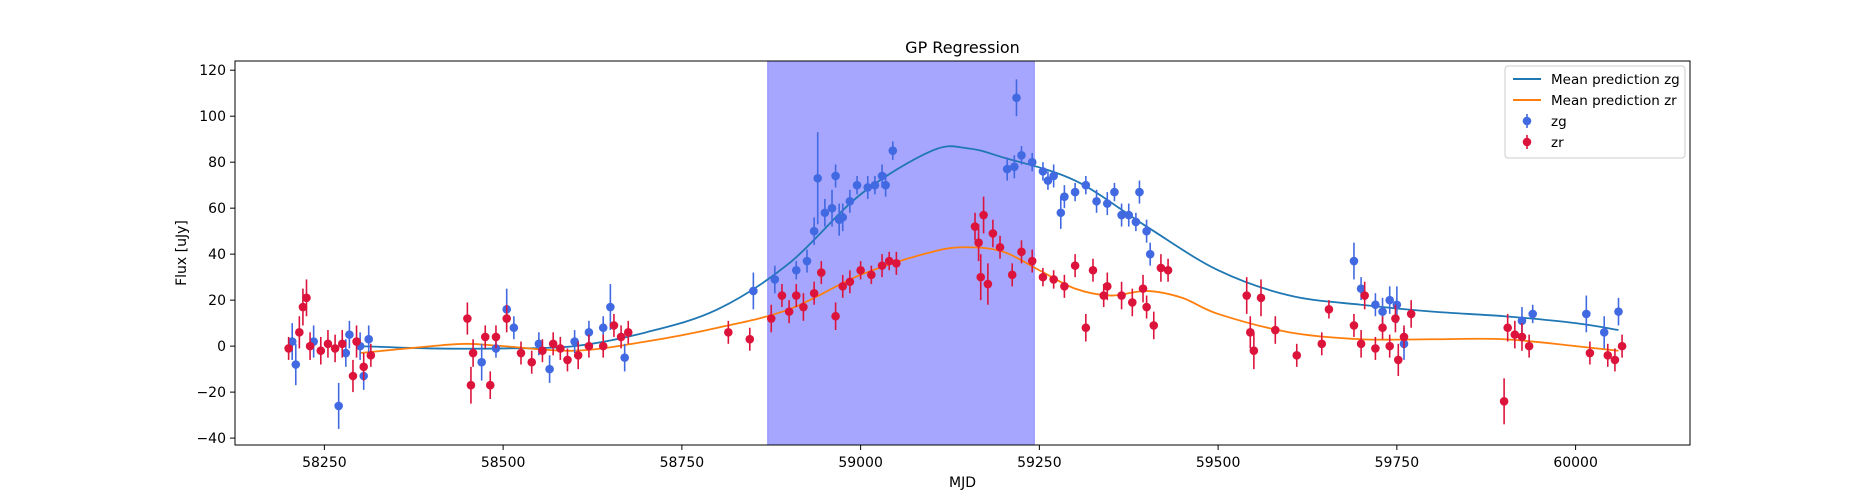  I want to click on legend-label: zr, so click(1557, 143).